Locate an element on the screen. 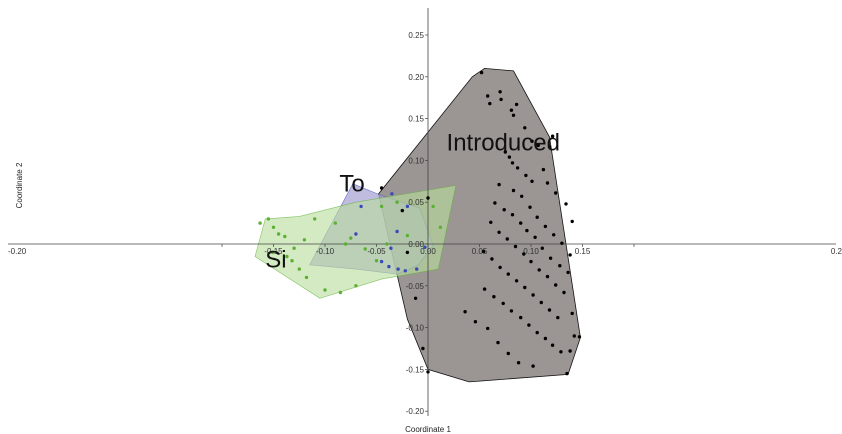  x-tick-label: -0.10 is located at coordinates (325, 251).